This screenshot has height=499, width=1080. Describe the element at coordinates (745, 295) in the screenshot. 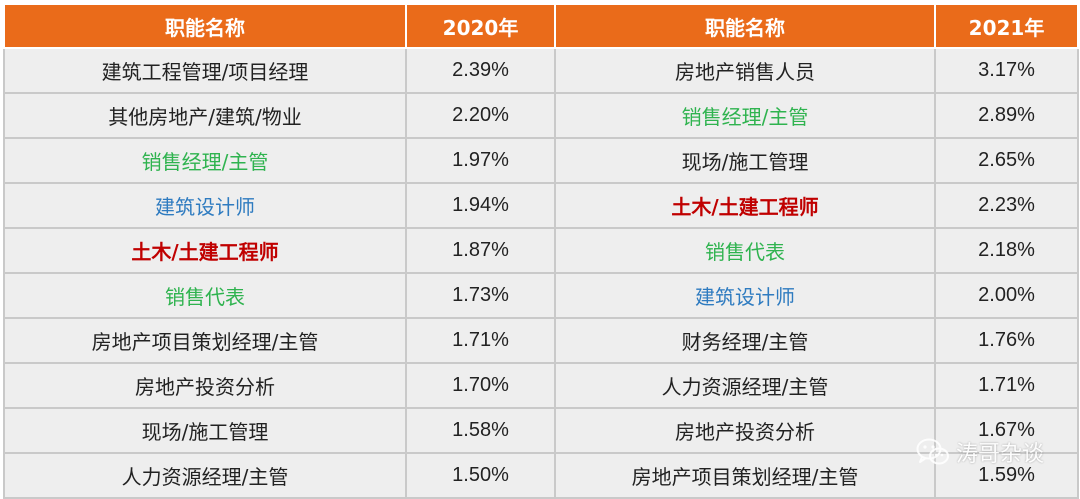

I see `function-2021-cell: 建筑设计师` at that location.